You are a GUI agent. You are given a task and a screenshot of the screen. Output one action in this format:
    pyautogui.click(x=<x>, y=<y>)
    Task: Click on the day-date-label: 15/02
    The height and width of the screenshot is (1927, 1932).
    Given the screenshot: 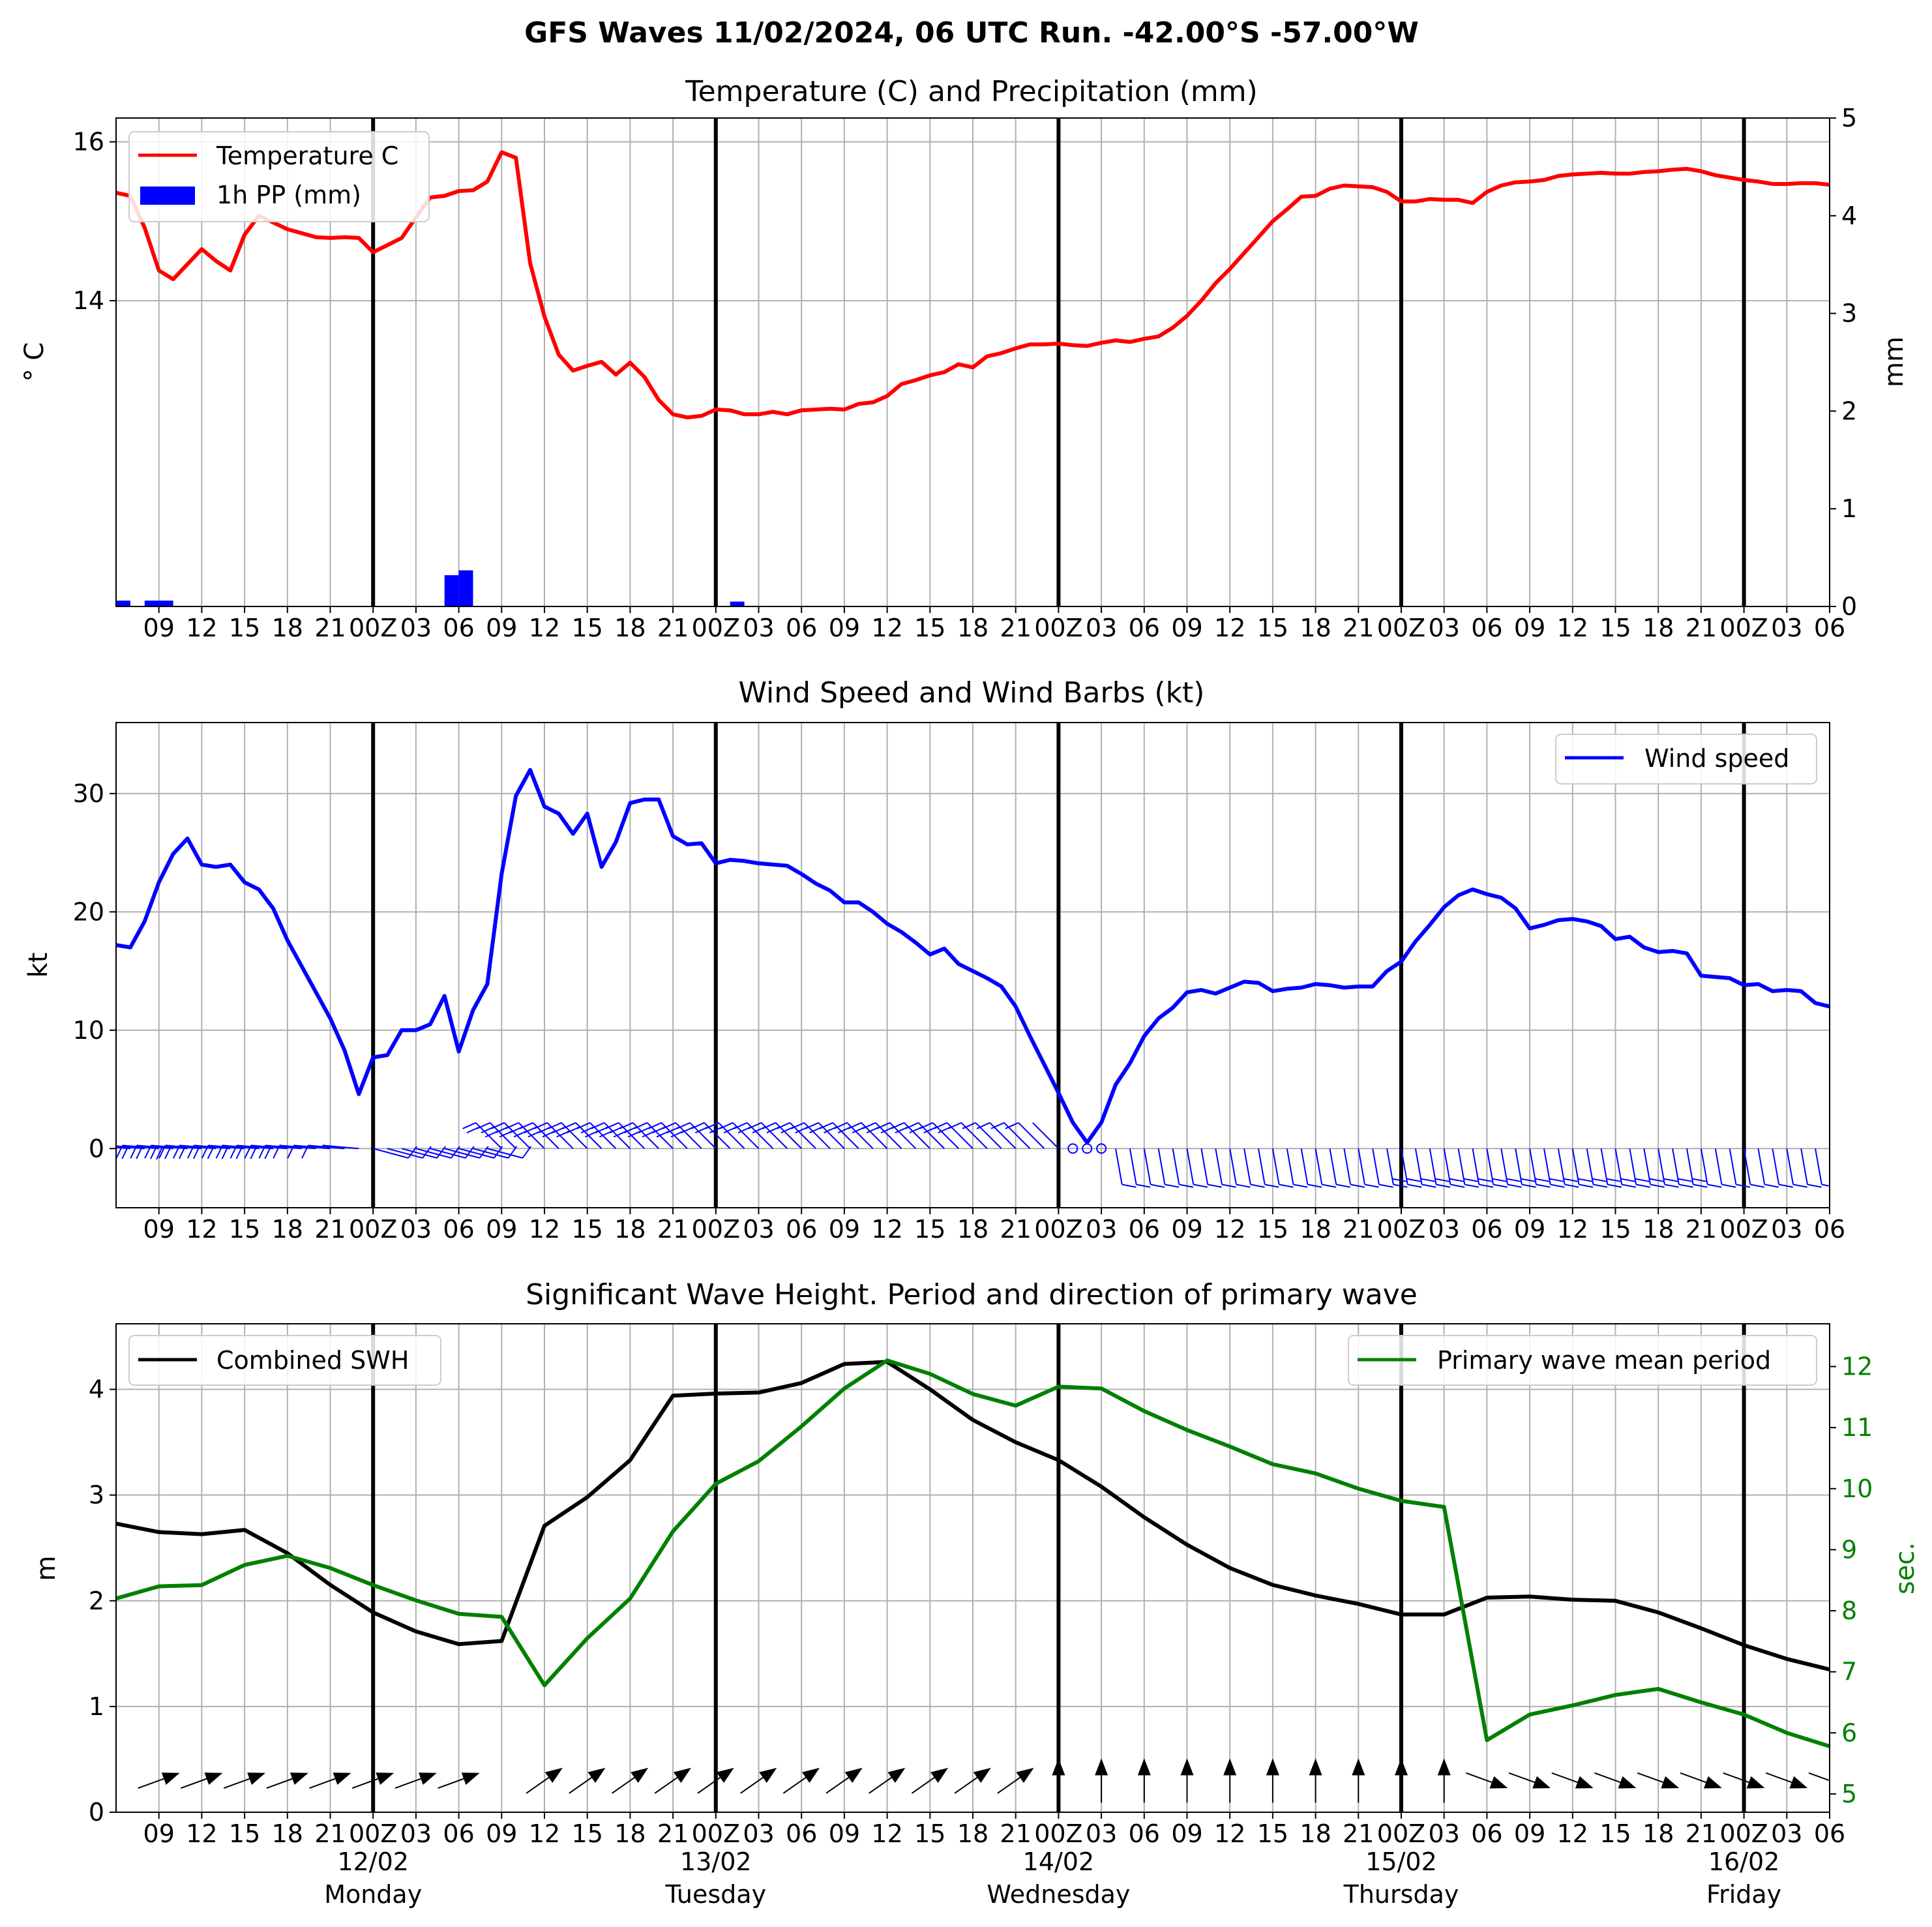 What is the action you would take?
    pyautogui.click(x=1401, y=1861)
    